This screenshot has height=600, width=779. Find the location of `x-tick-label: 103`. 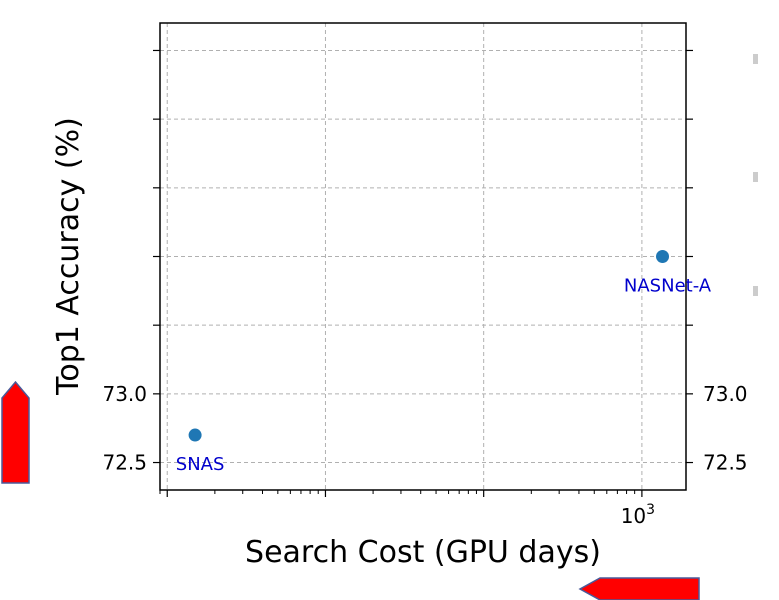

x-tick-label: 103 is located at coordinates (638, 515).